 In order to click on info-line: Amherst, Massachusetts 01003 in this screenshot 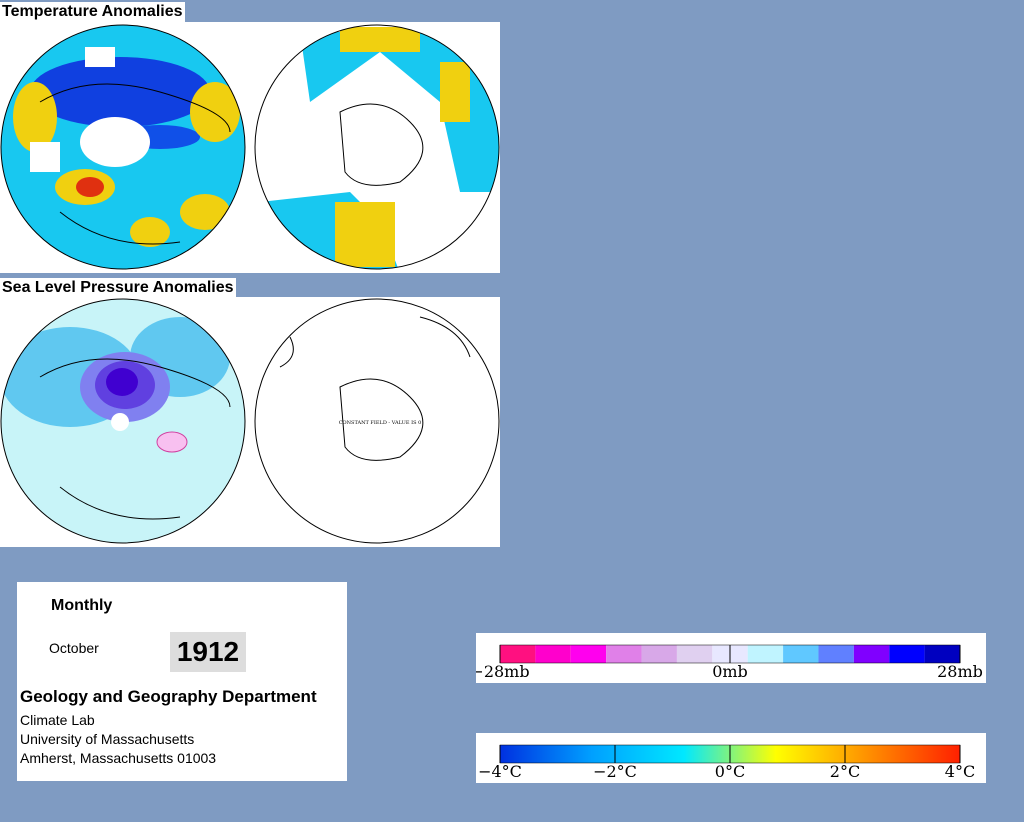, I will do `click(118, 758)`.